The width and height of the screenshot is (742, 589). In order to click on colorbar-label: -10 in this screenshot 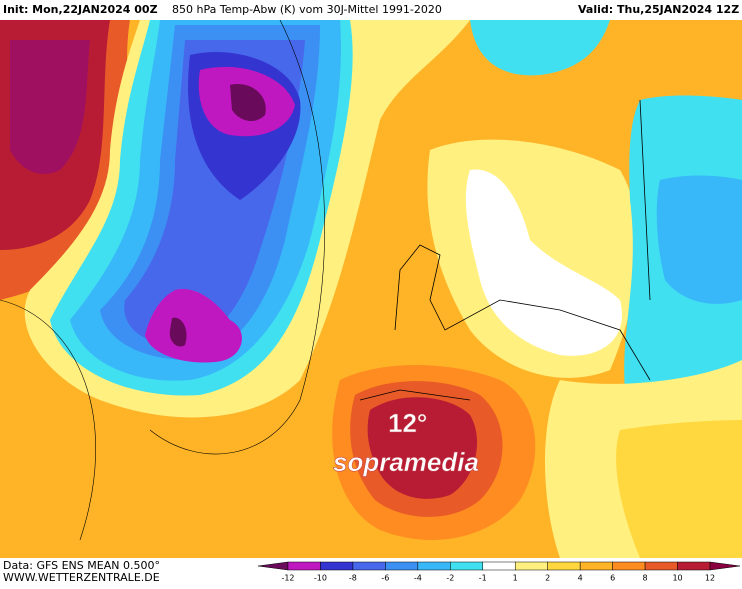, I will do `click(320, 578)`.